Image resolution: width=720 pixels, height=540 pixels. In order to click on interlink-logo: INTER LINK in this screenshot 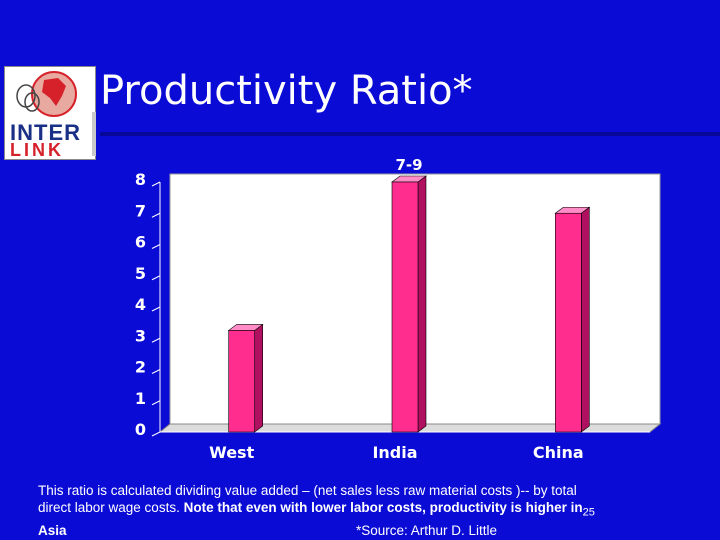, I will do `click(50, 114)`.